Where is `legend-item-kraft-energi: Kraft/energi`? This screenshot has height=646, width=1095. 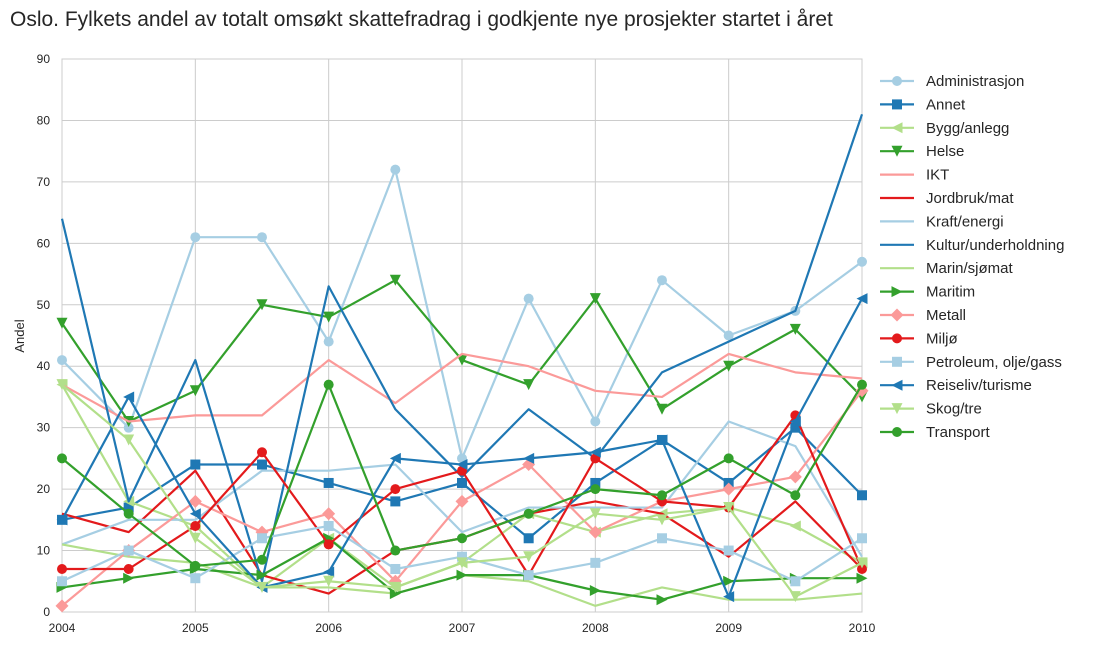
legend-item-kraft-energi: Kraft/energi is located at coordinates (942, 221).